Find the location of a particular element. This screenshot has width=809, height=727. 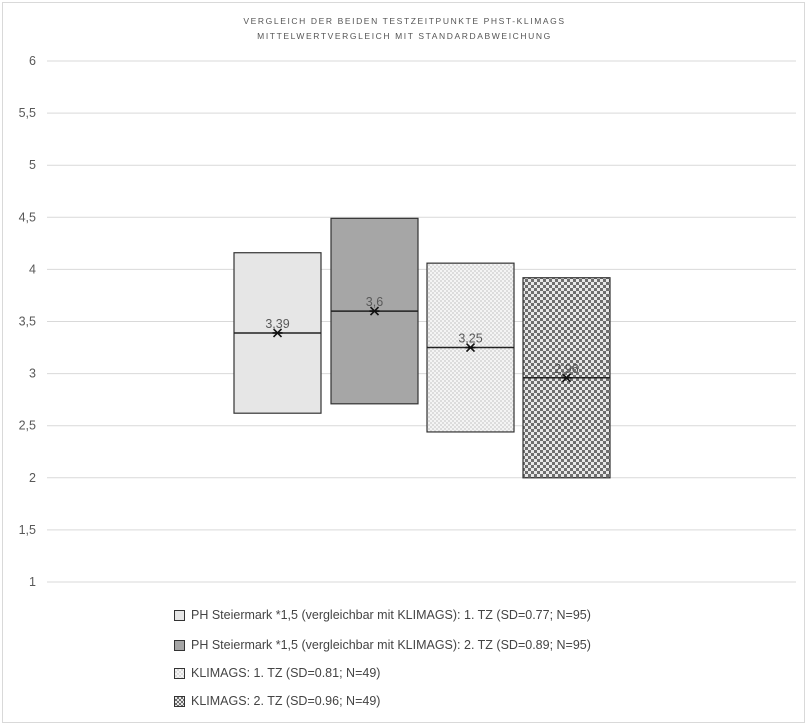

y-tick-label: 1,5 is located at coordinates (27, 530).